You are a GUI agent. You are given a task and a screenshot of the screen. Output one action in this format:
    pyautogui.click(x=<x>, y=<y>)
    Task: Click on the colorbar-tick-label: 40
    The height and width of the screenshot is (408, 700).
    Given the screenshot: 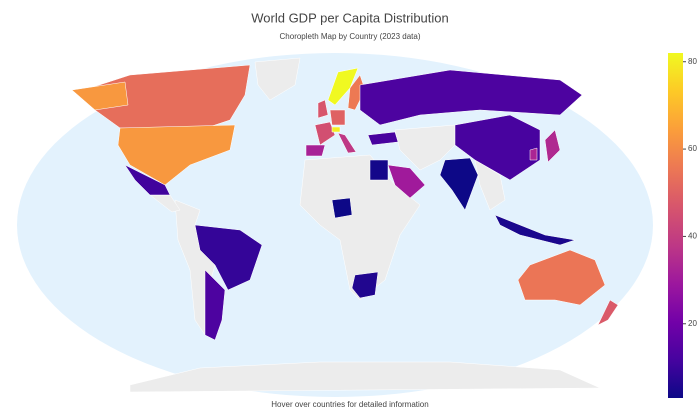 What is the action you would take?
    pyautogui.click(x=692, y=236)
    